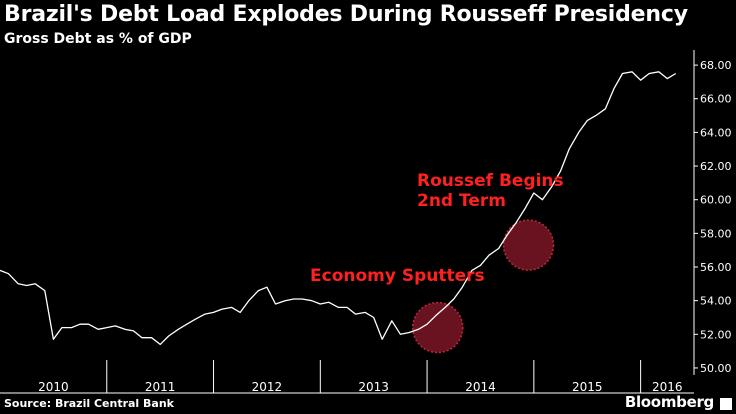 This screenshot has width=736, height=414. I want to click on annotation-label-line: Economy Sputters, so click(397, 276).